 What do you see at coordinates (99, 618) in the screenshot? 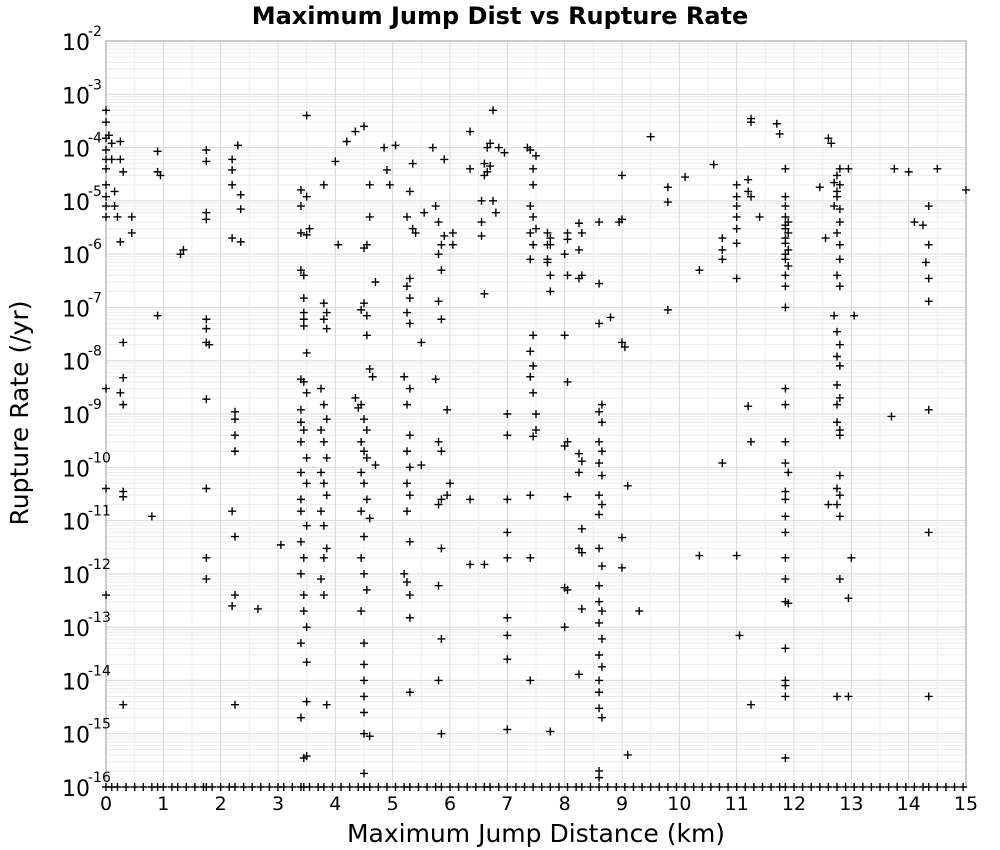
I see `y-tick-exponent: -13` at bounding box center [99, 618].